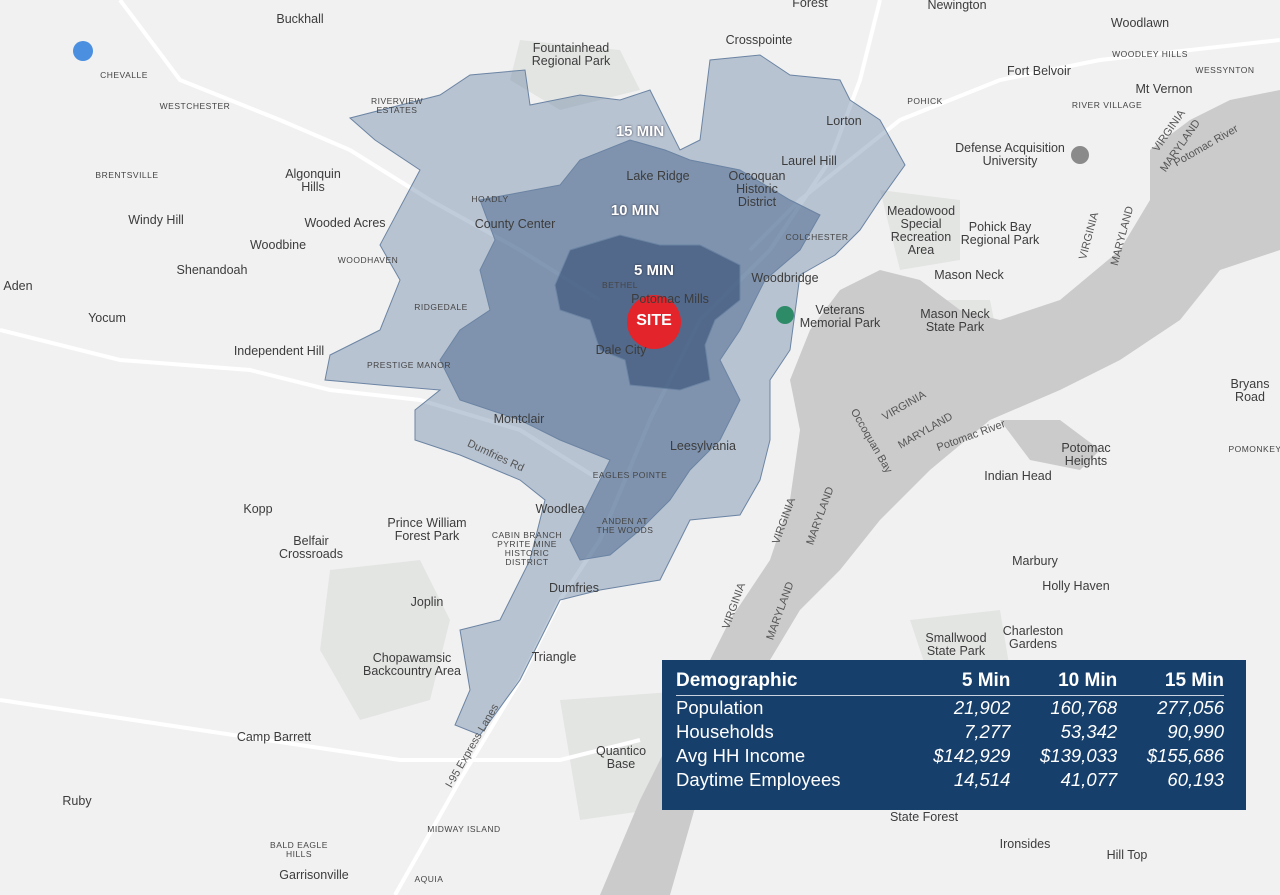 The width and height of the screenshot is (1280, 895). I want to click on place-label: Defense Acquisition University, so click(1010, 154).